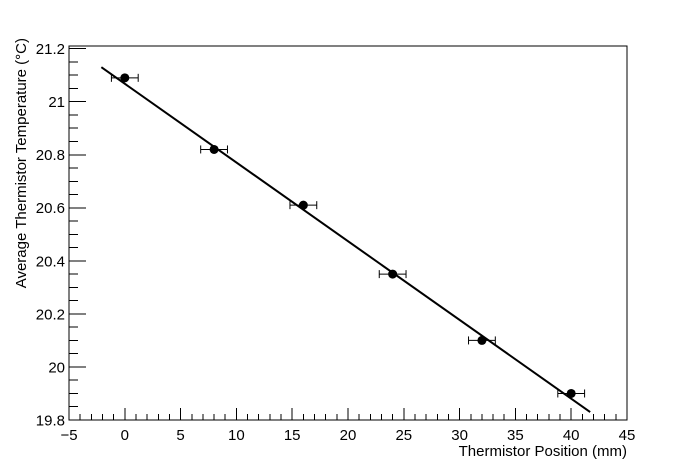  What do you see at coordinates (50, 49) in the screenshot?
I see `y-tick-label: 21.2` at bounding box center [50, 49].